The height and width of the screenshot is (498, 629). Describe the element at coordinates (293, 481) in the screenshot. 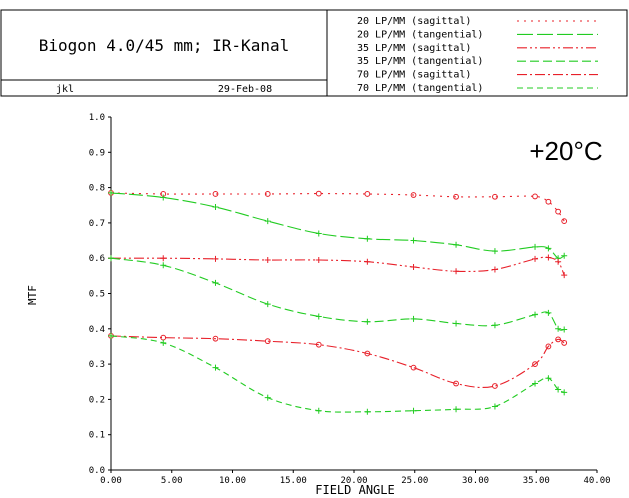

I see `x-tick-label: 15.00` at that location.